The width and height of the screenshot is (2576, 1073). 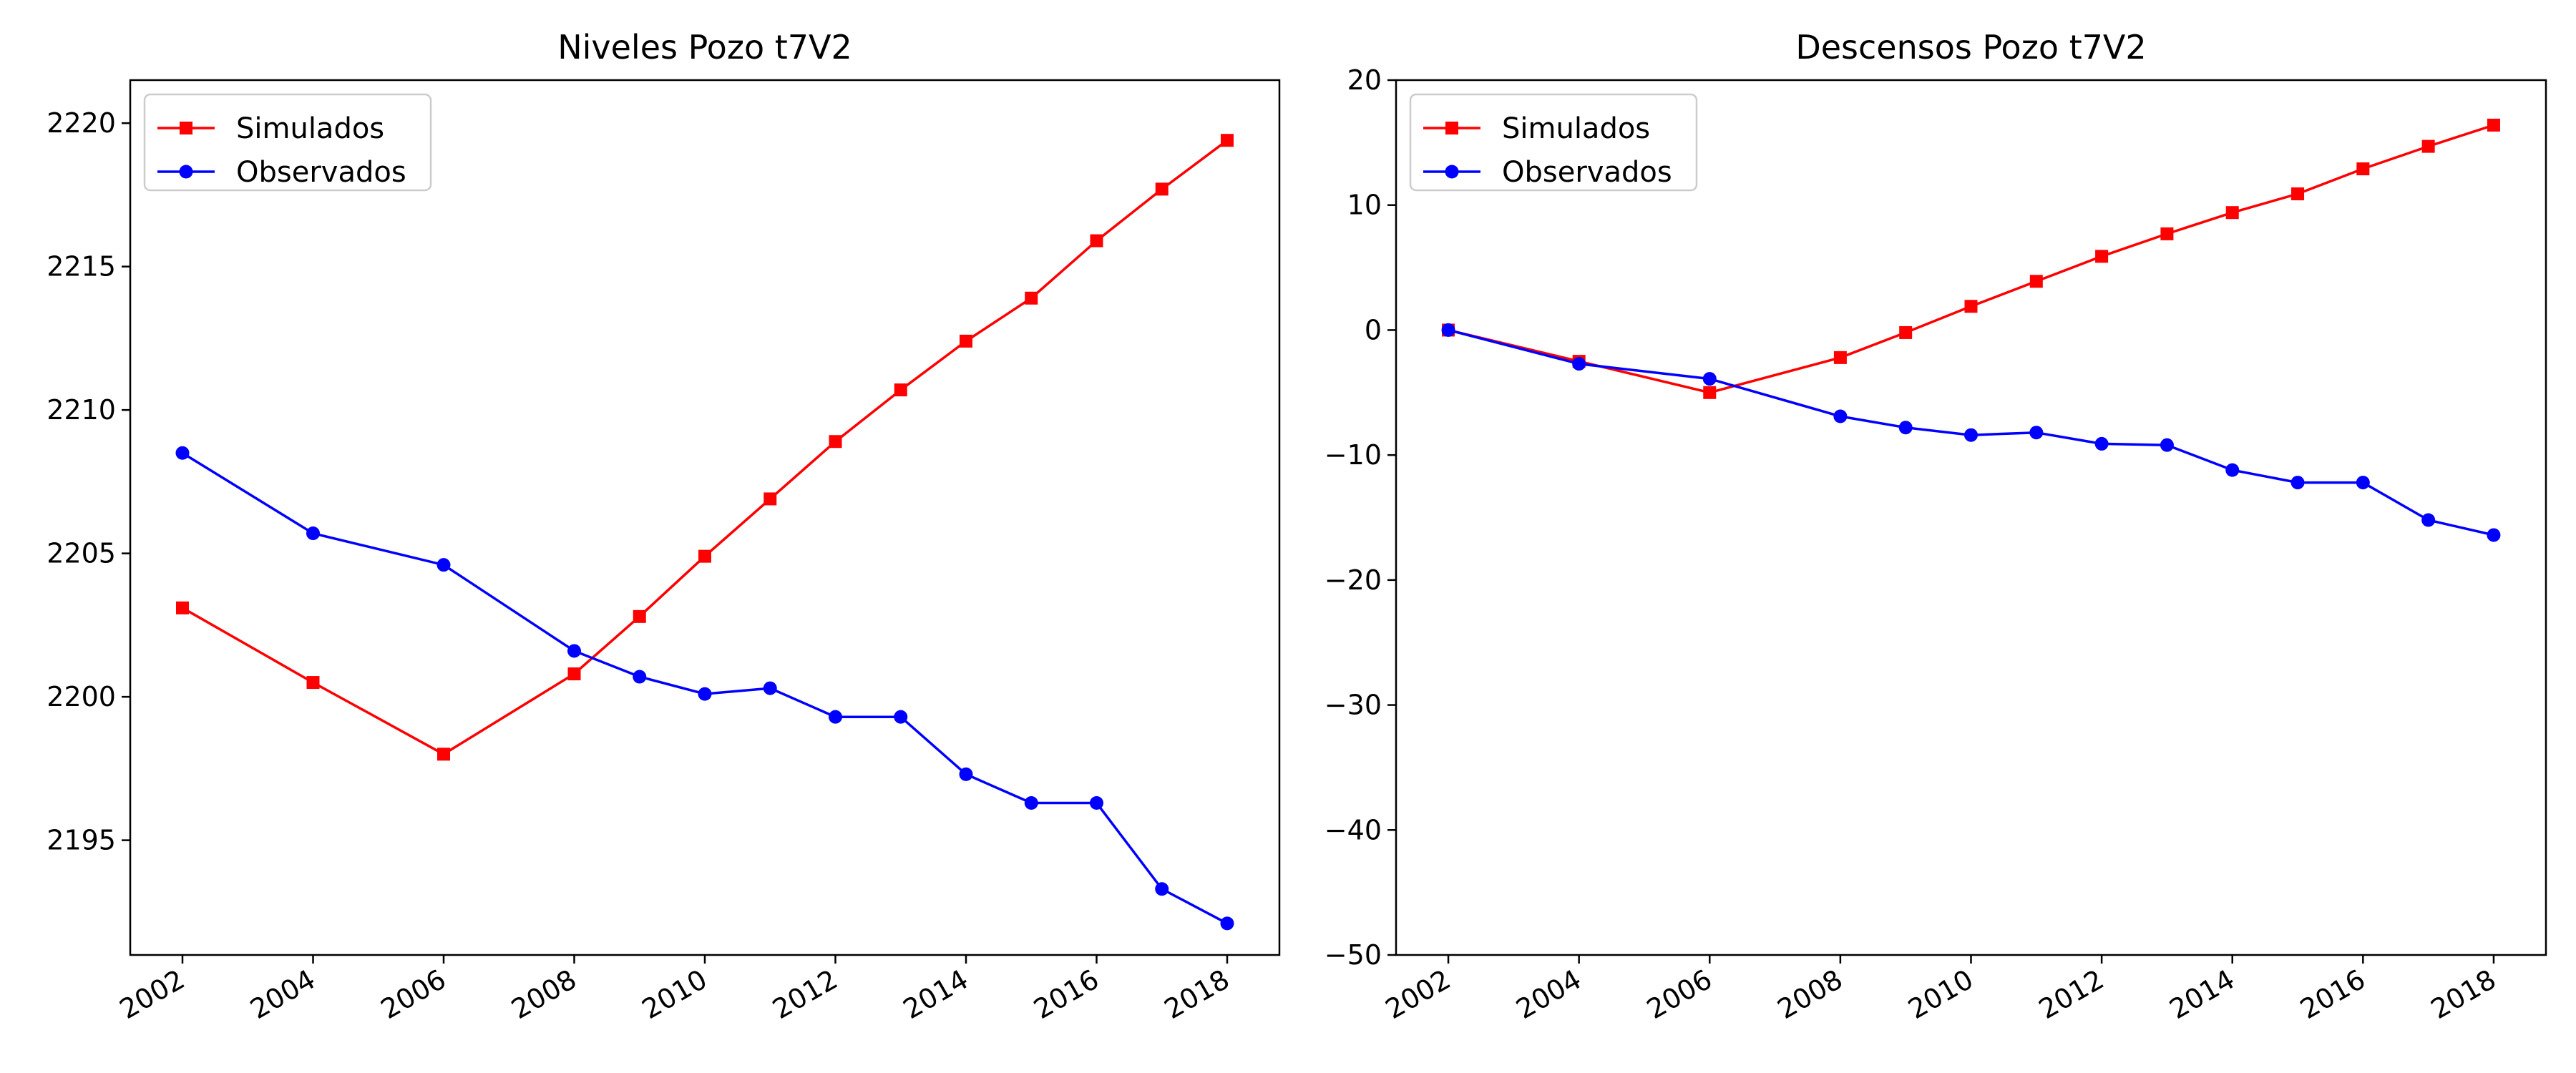 I want to click on y-tick-label: 10, so click(x=1364, y=206).